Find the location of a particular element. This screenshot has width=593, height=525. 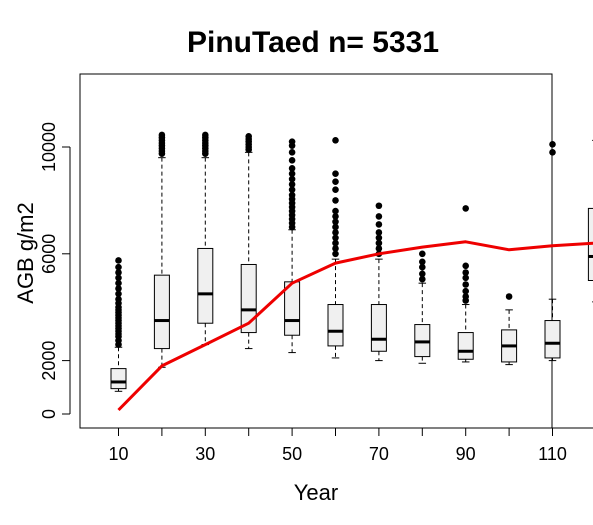

x-tick-label: 110 is located at coordinates (552, 454).